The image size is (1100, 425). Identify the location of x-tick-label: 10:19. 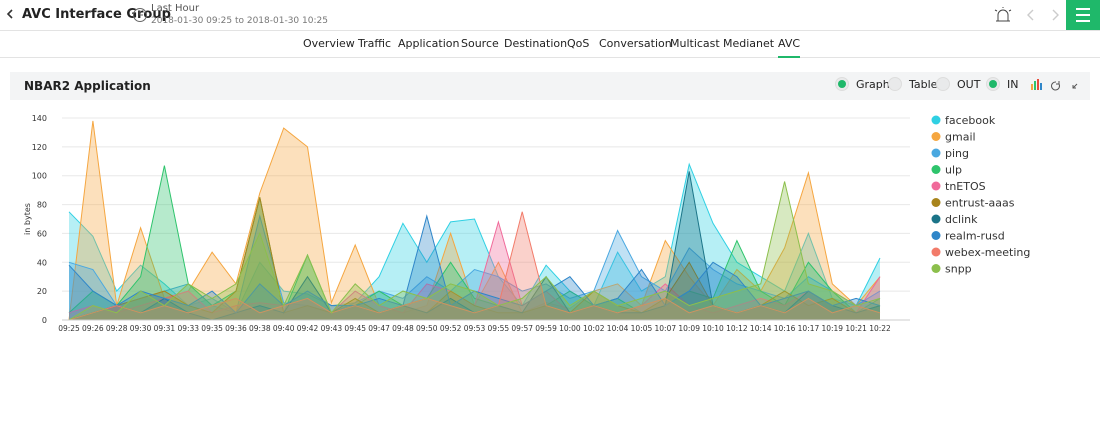
(832, 328).